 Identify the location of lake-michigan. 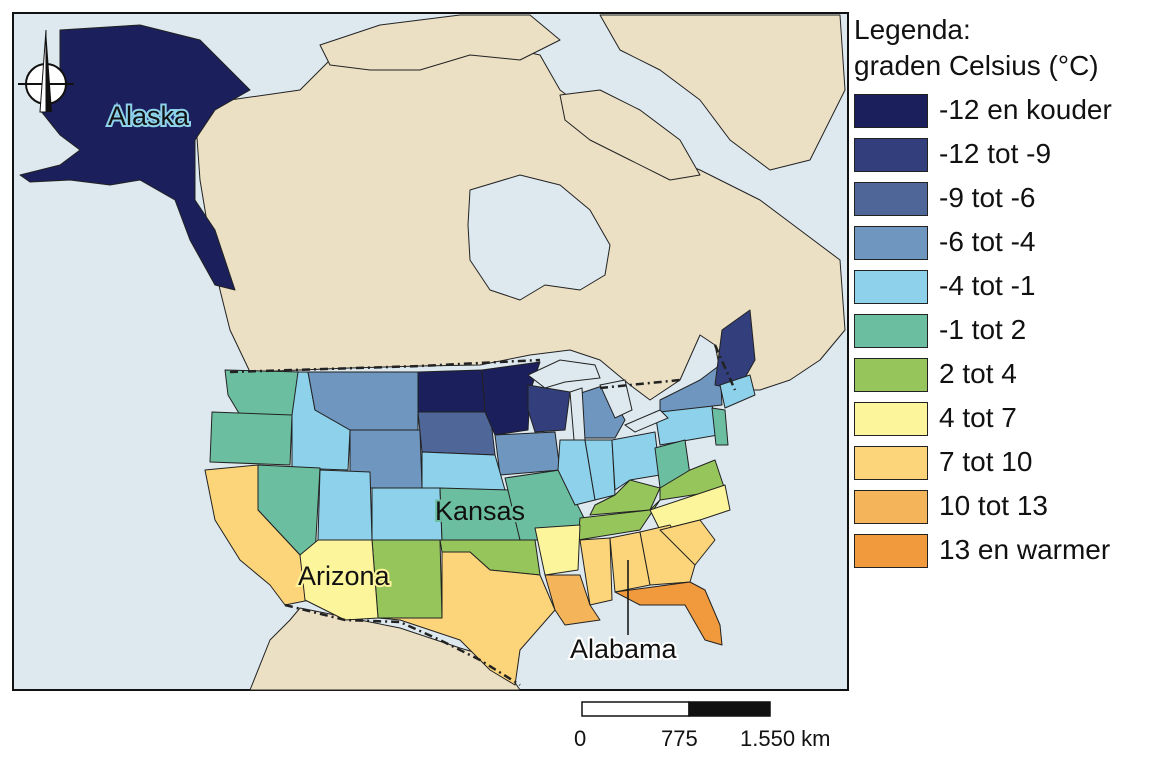
(577, 414).